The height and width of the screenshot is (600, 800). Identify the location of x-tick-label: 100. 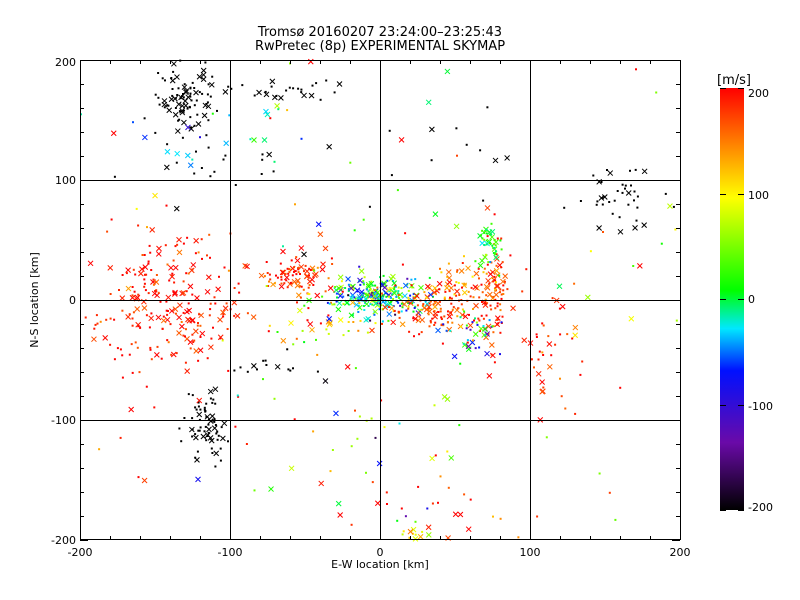
(530, 552).